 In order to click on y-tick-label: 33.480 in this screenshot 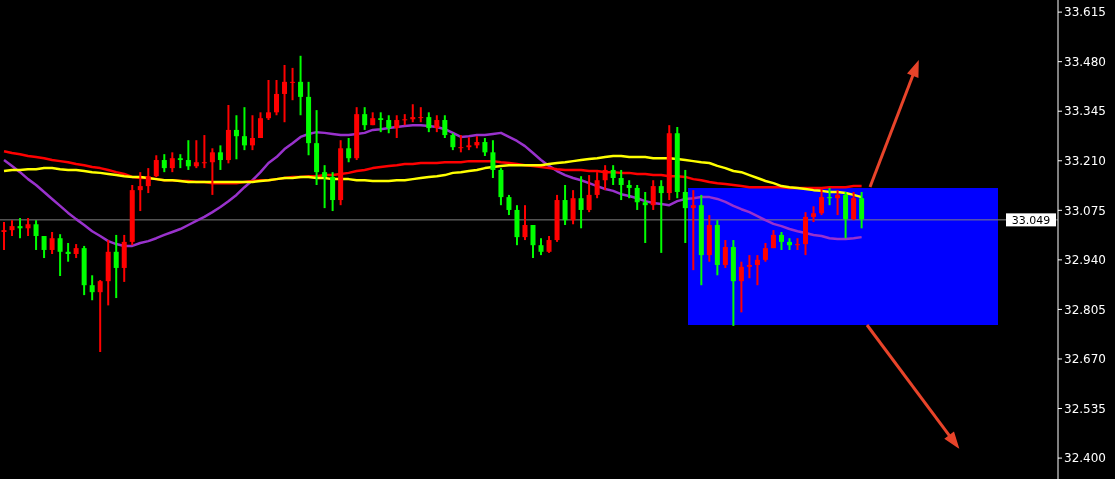, I will do `click(1085, 61)`.